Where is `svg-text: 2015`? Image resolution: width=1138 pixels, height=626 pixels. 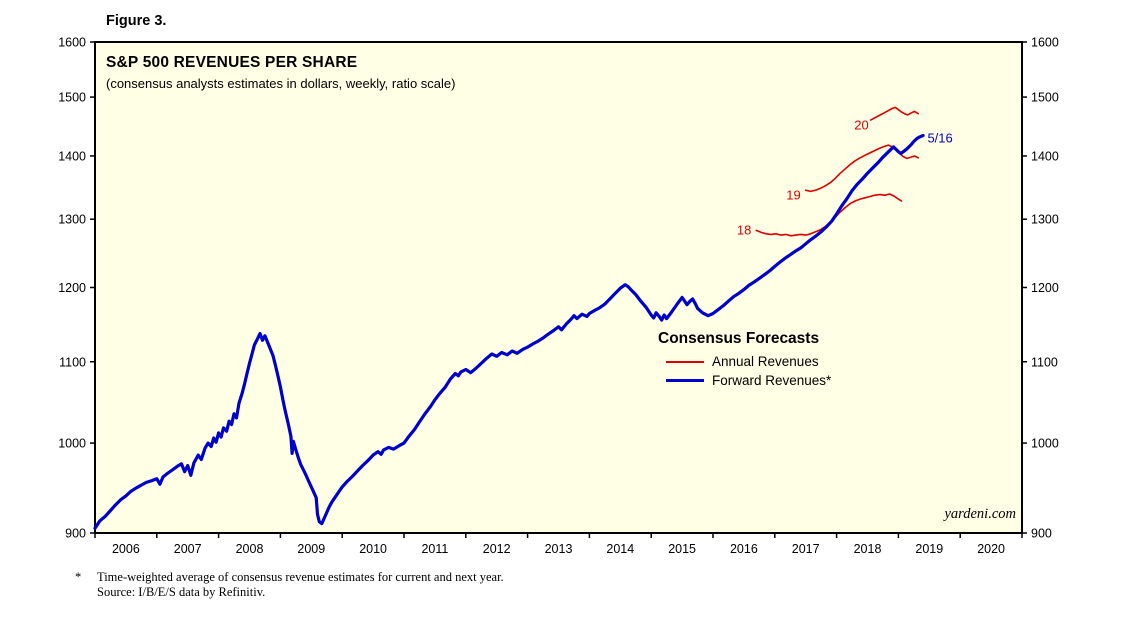 svg-text: 2015 is located at coordinates (682, 549).